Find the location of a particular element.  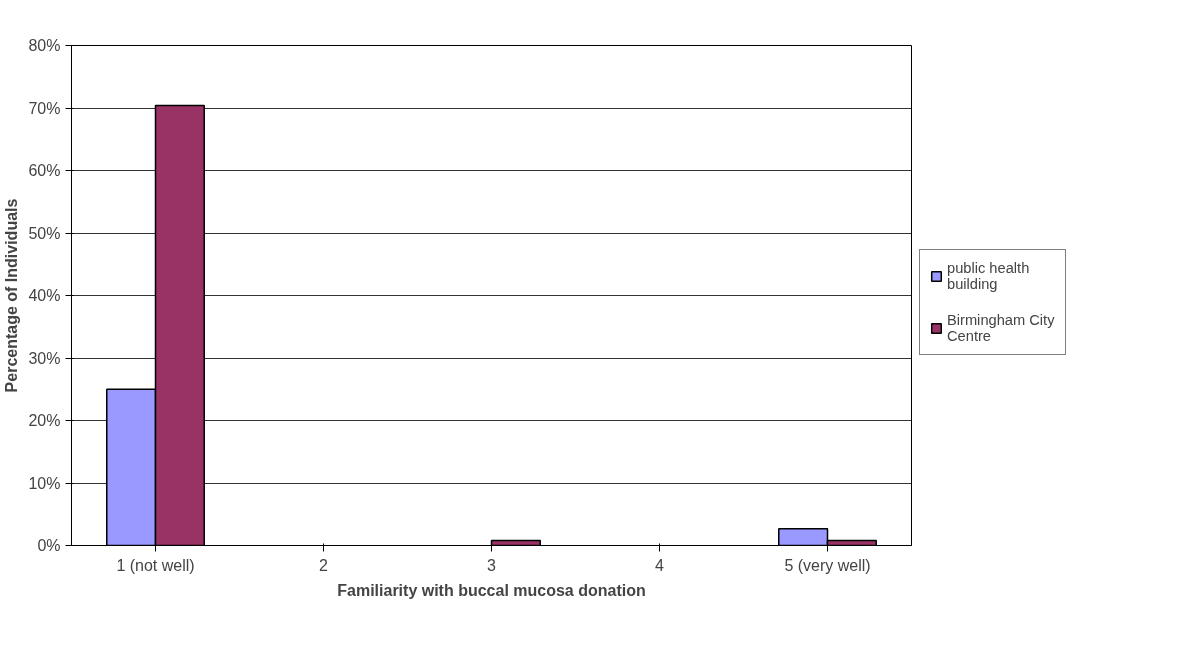

x-tick-label: 1 (not well) is located at coordinates (155, 565).